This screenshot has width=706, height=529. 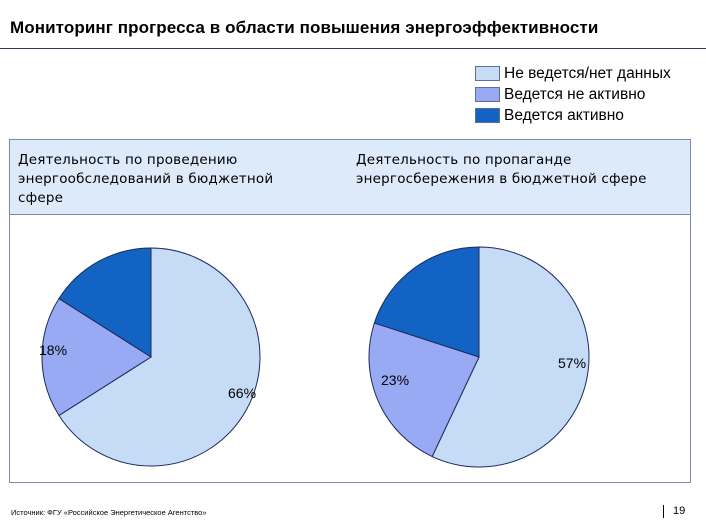 What do you see at coordinates (487, 73) in the screenshot?
I see `legend-swatch-none` at bounding box center [487, 73].